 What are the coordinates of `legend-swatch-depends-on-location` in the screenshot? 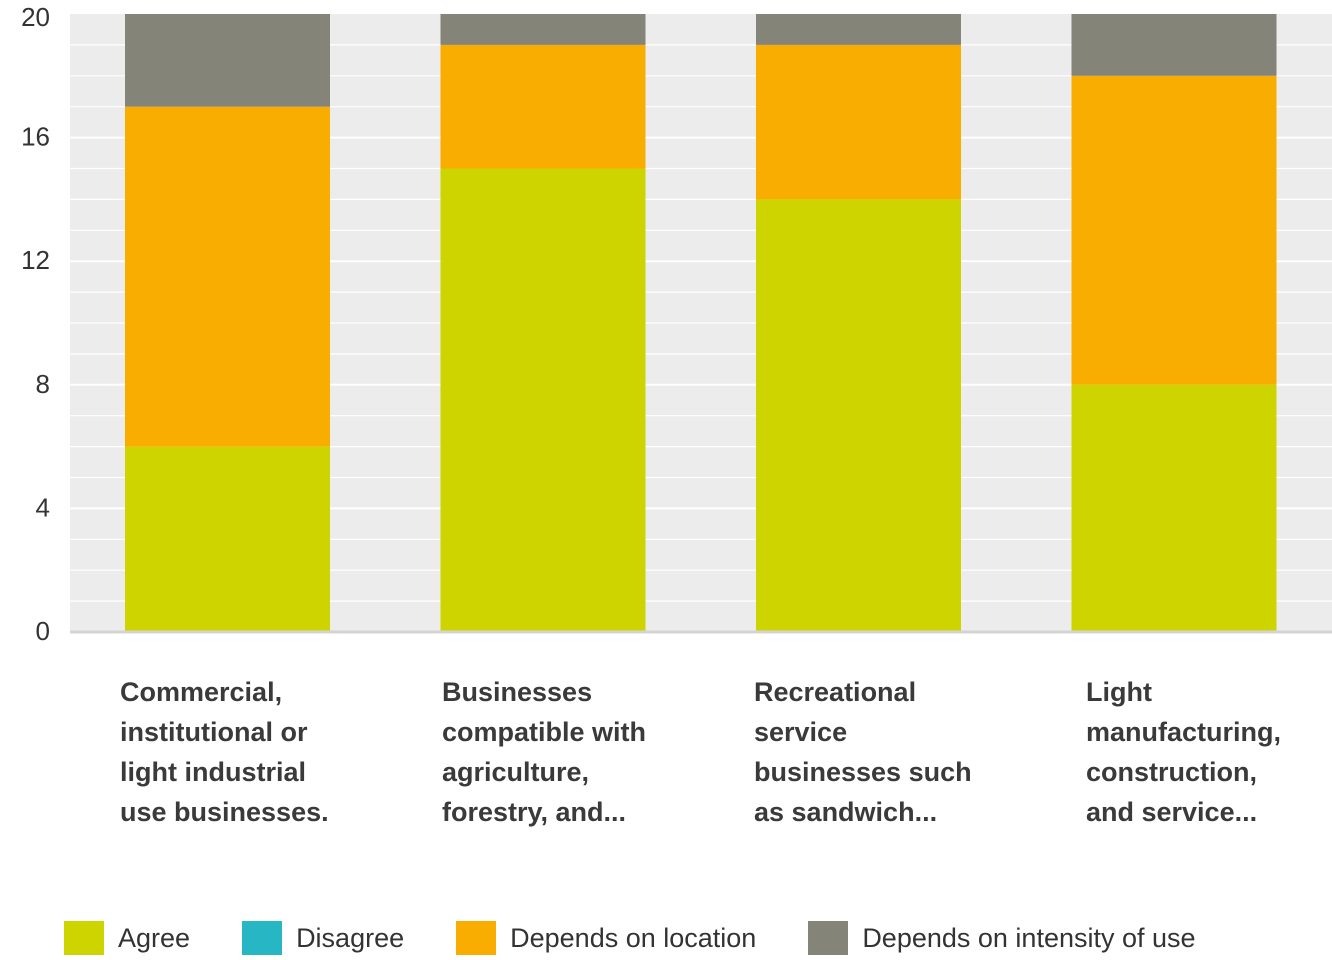 It's located at (476, 938).